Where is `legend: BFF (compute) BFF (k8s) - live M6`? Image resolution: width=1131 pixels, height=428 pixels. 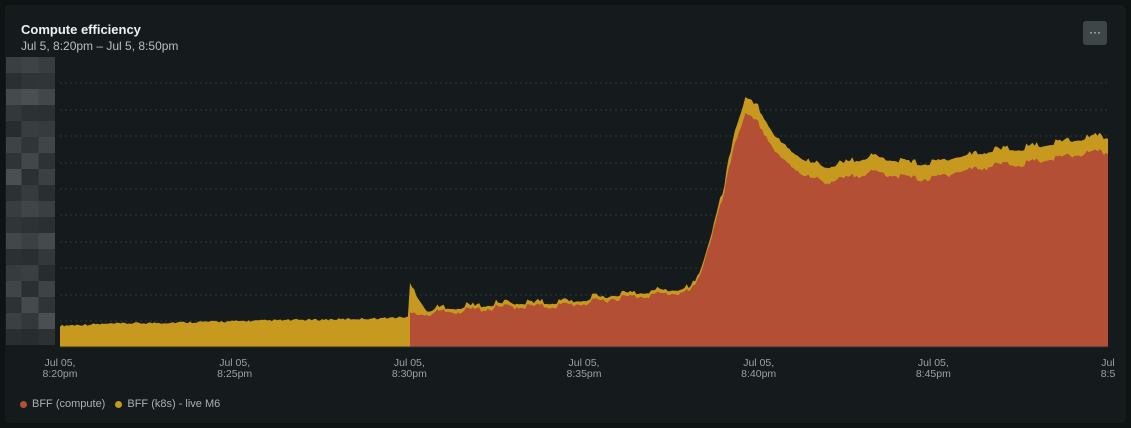
legend: BFF (compute) BFF (k8s) - live M6 is located at coordinates (120, 404).